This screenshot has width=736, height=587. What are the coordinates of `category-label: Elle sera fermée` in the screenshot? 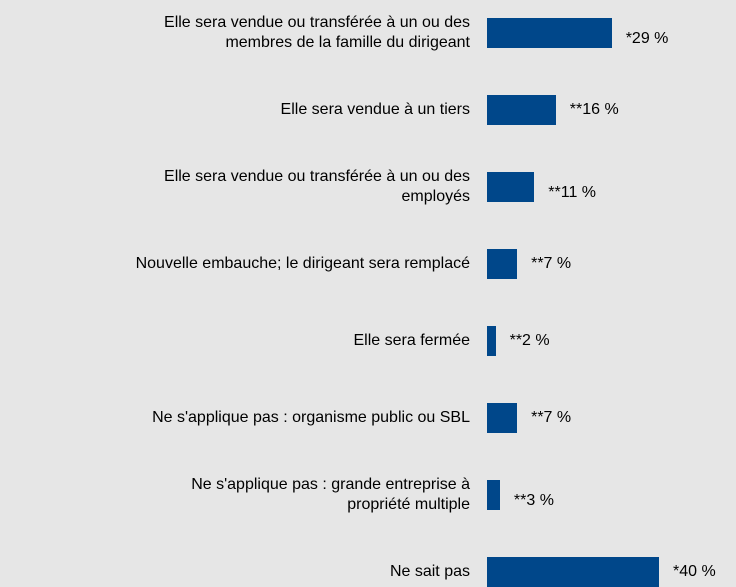 It's located at (412, 340).